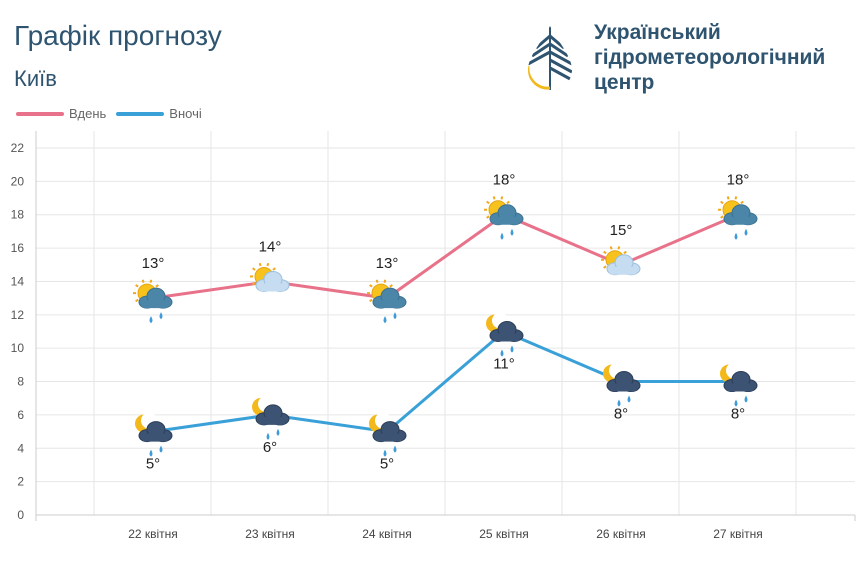  I want to click on y-tick-label: 4, so click(20, 448).